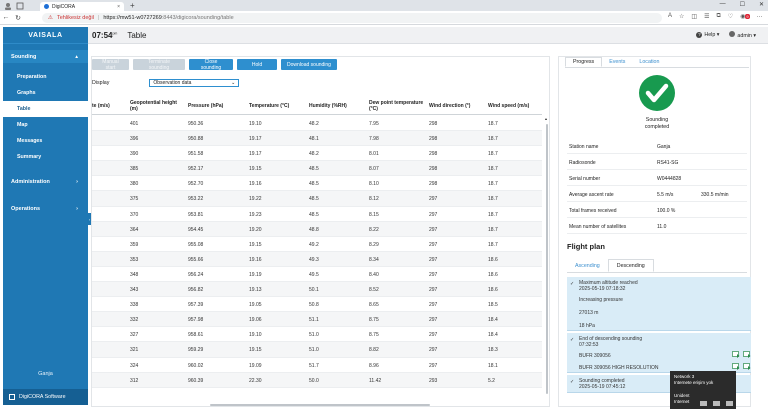  Describe the element at coordinates (211, 65) in the screenshot. I see `close-sounding-button: Close sounding` at that location.